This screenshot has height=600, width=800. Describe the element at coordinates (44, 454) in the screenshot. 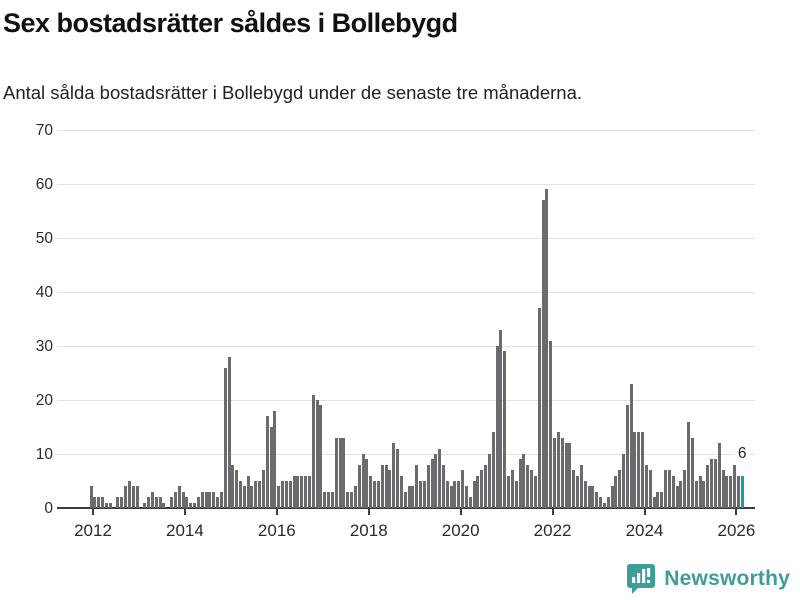

I see `y-axis-label: 10` at that location.